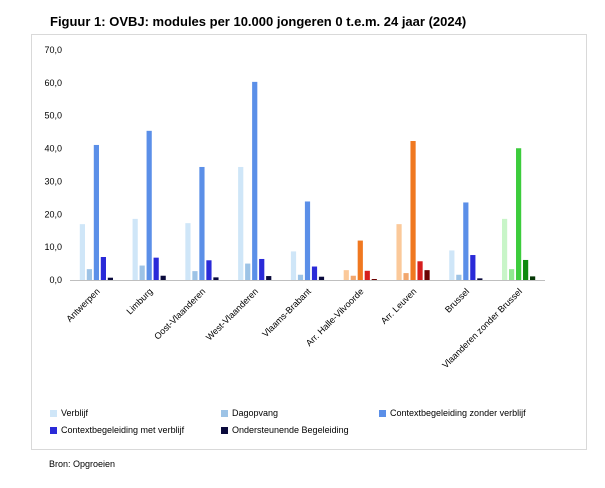 The image size is (605, 488). Describe the element at coordinates (179, 313) in the screenshot. I see `x-tick-label: Oost-Vlaanderen` at that location.